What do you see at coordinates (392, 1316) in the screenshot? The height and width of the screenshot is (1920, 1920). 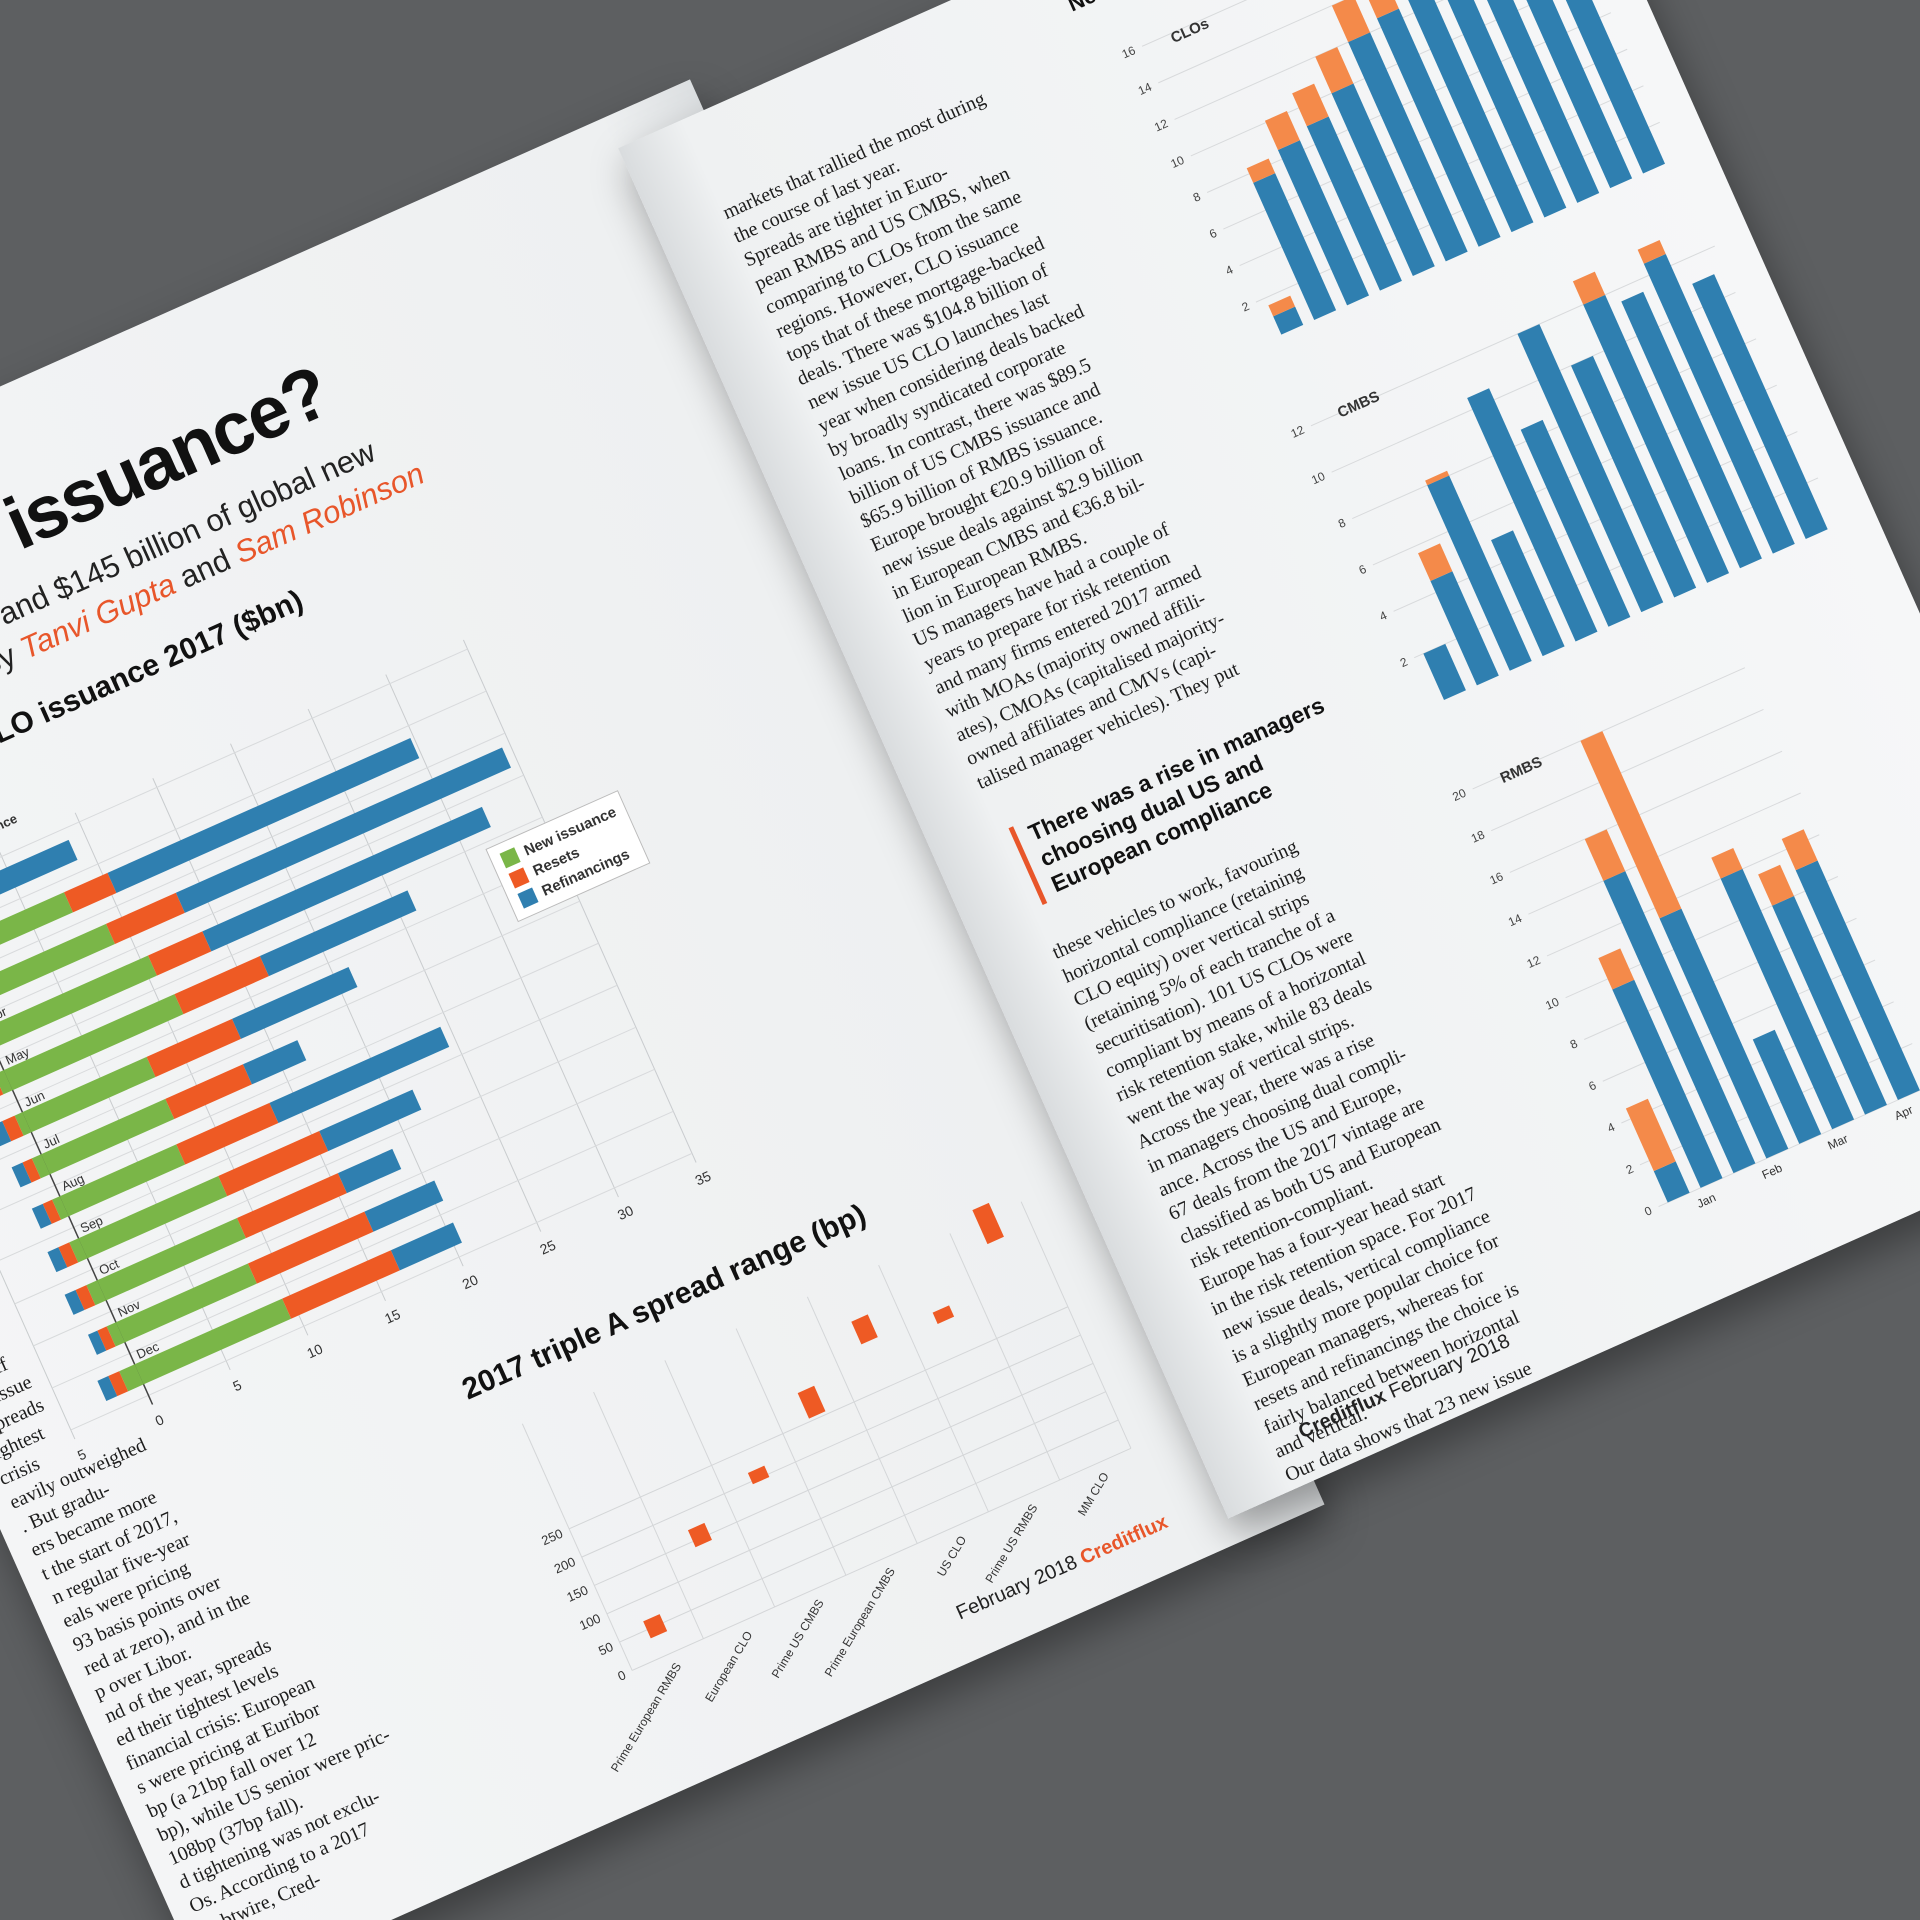 I see `x-tick-label: 15` at bounding box center [392, 1316].